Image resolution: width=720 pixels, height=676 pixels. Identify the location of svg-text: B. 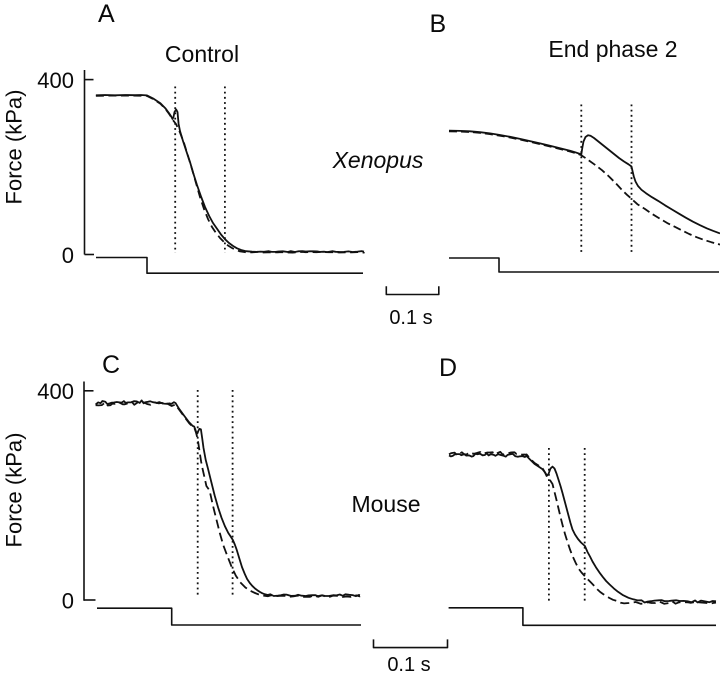
(438, 24).